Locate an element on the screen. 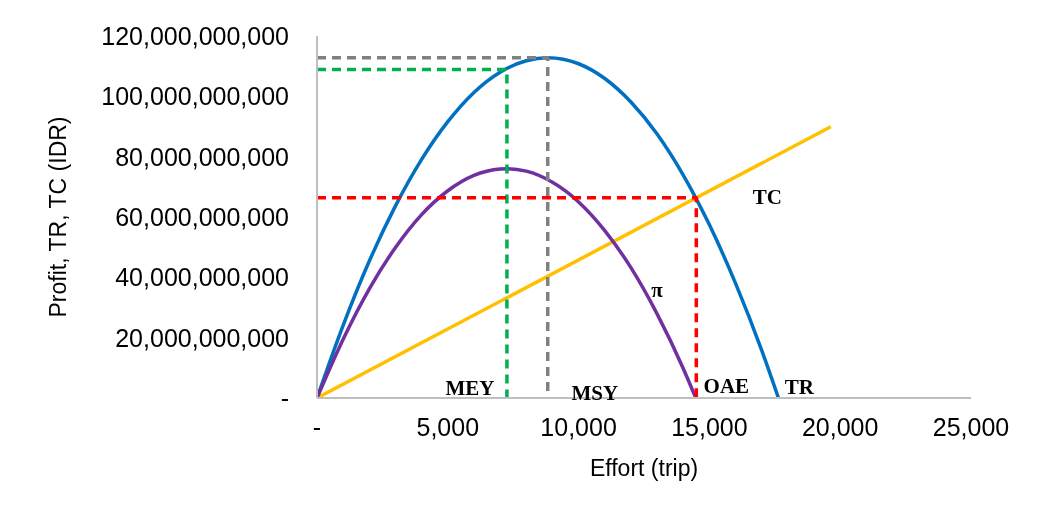 The image size is (1045, 513). x-tick-label: - is located at coordinates (317, 426).